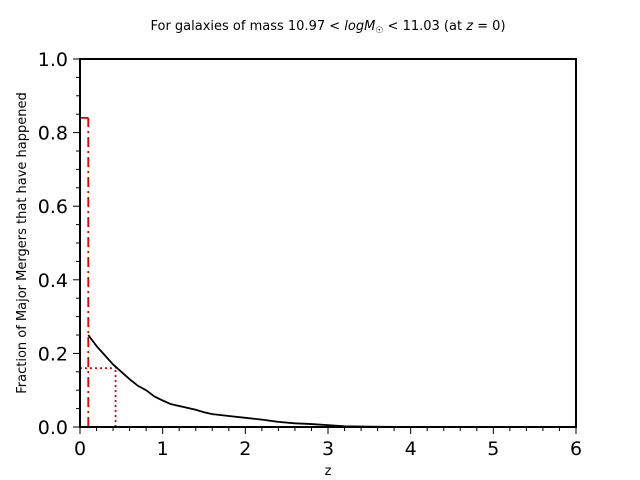 The image size is (640, 480). I want to click on y-tick-label: 1.0, so click(53, 60).